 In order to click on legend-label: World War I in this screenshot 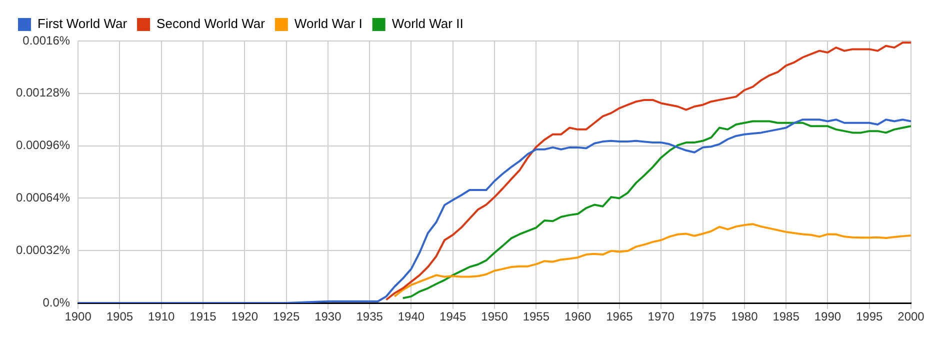, I will do `click(328, 24)`.